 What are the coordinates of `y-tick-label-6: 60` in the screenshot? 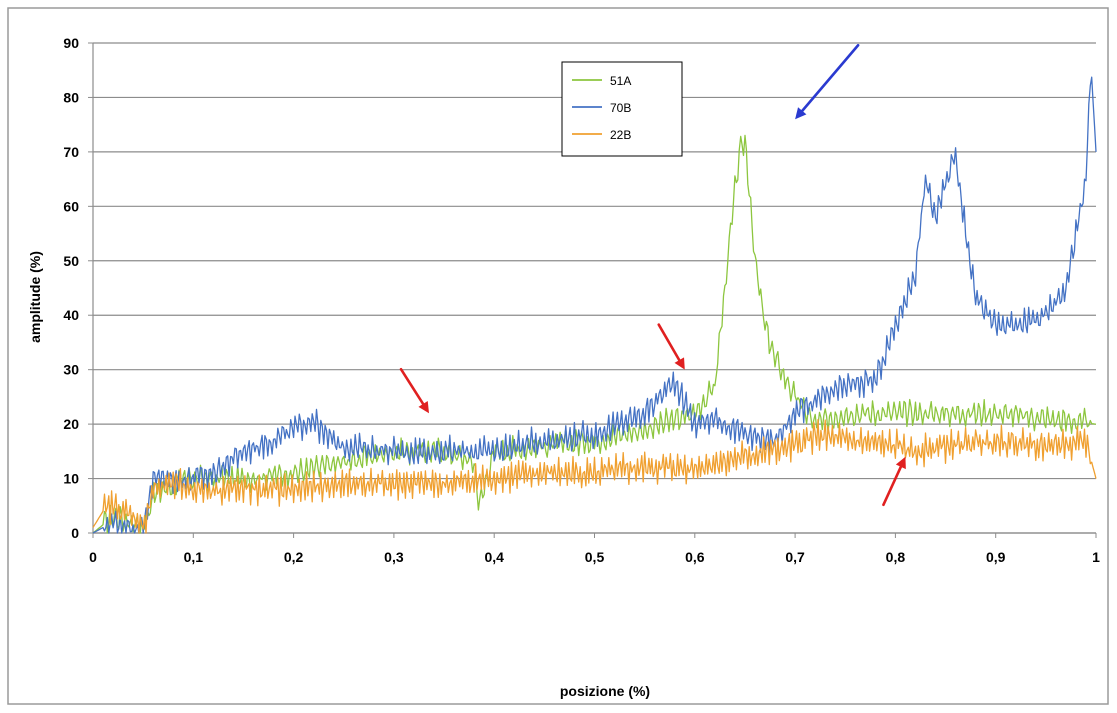 It's located at (71, 206).